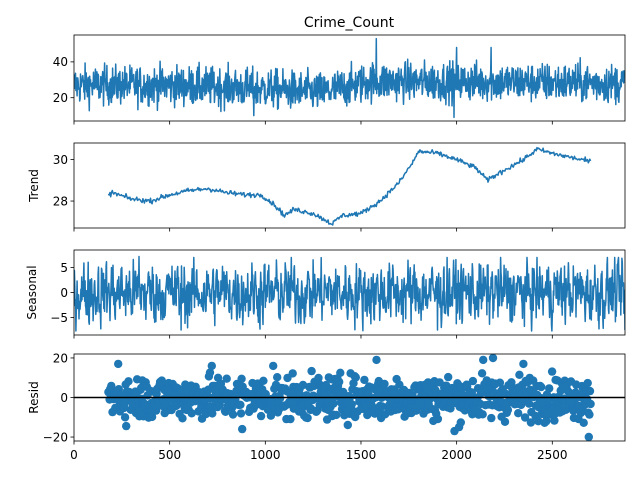  I want to click on x-tick-label: 2500, so click(552, 455).